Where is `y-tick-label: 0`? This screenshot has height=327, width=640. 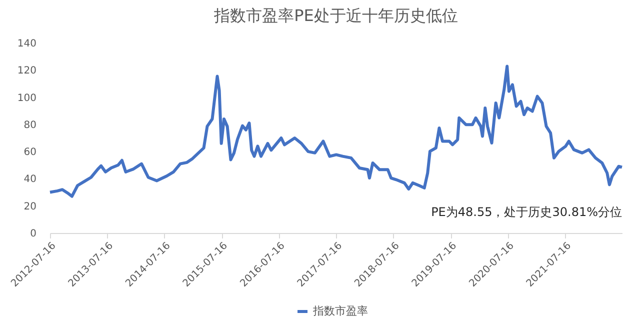 y-tick-label: 0 is located at coordinates (33, 234).